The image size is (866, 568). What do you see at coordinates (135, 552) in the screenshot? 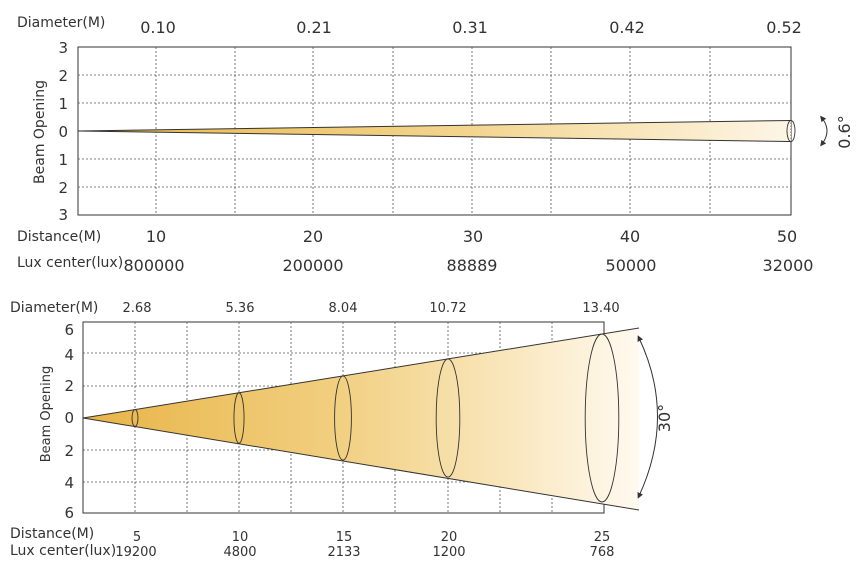
I see `lux-value: 19200` at bounding box center [135, 552].